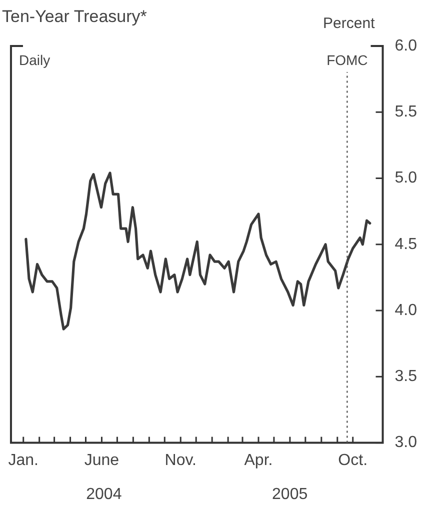 Image resolution: width=433 pixels, height=508 pixels. I want to click on x-tick-label: June, so click(102, 460).